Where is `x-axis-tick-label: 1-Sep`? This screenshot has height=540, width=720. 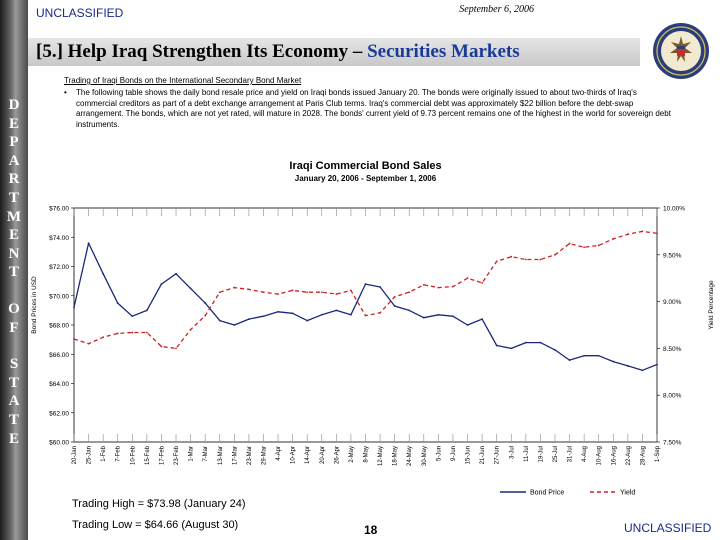 x-axis-tick-label: 1-Sep is located at coordinates (658, 453).